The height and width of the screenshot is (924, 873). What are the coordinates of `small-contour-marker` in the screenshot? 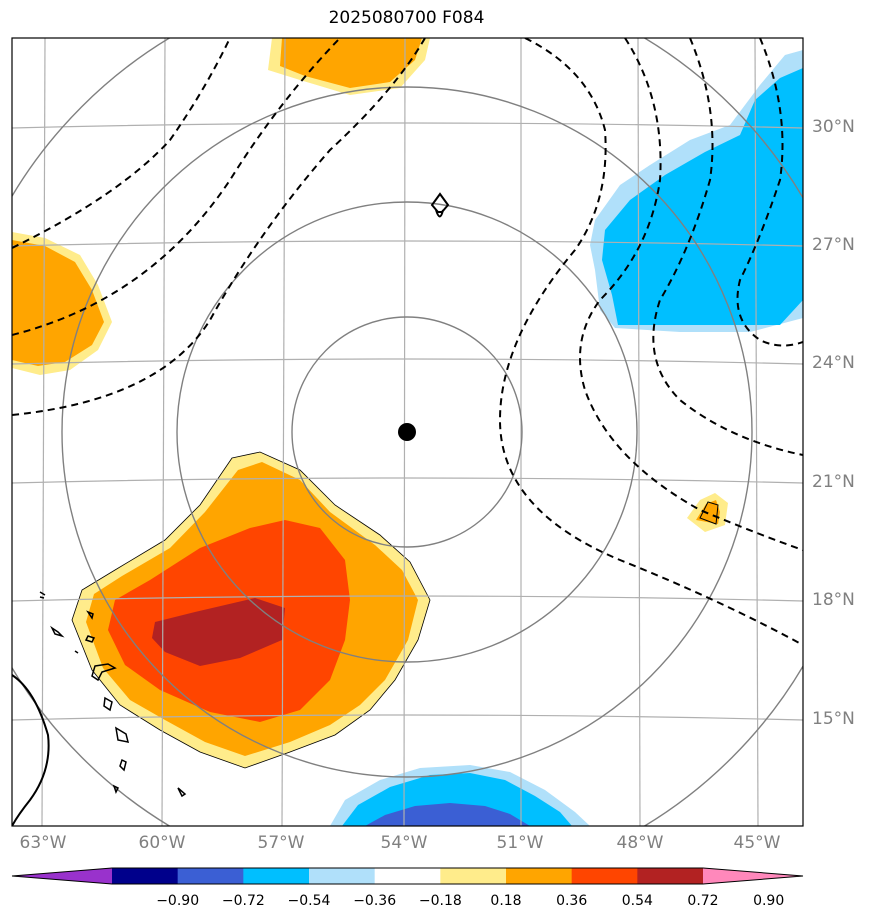 It's located at (440, 205).